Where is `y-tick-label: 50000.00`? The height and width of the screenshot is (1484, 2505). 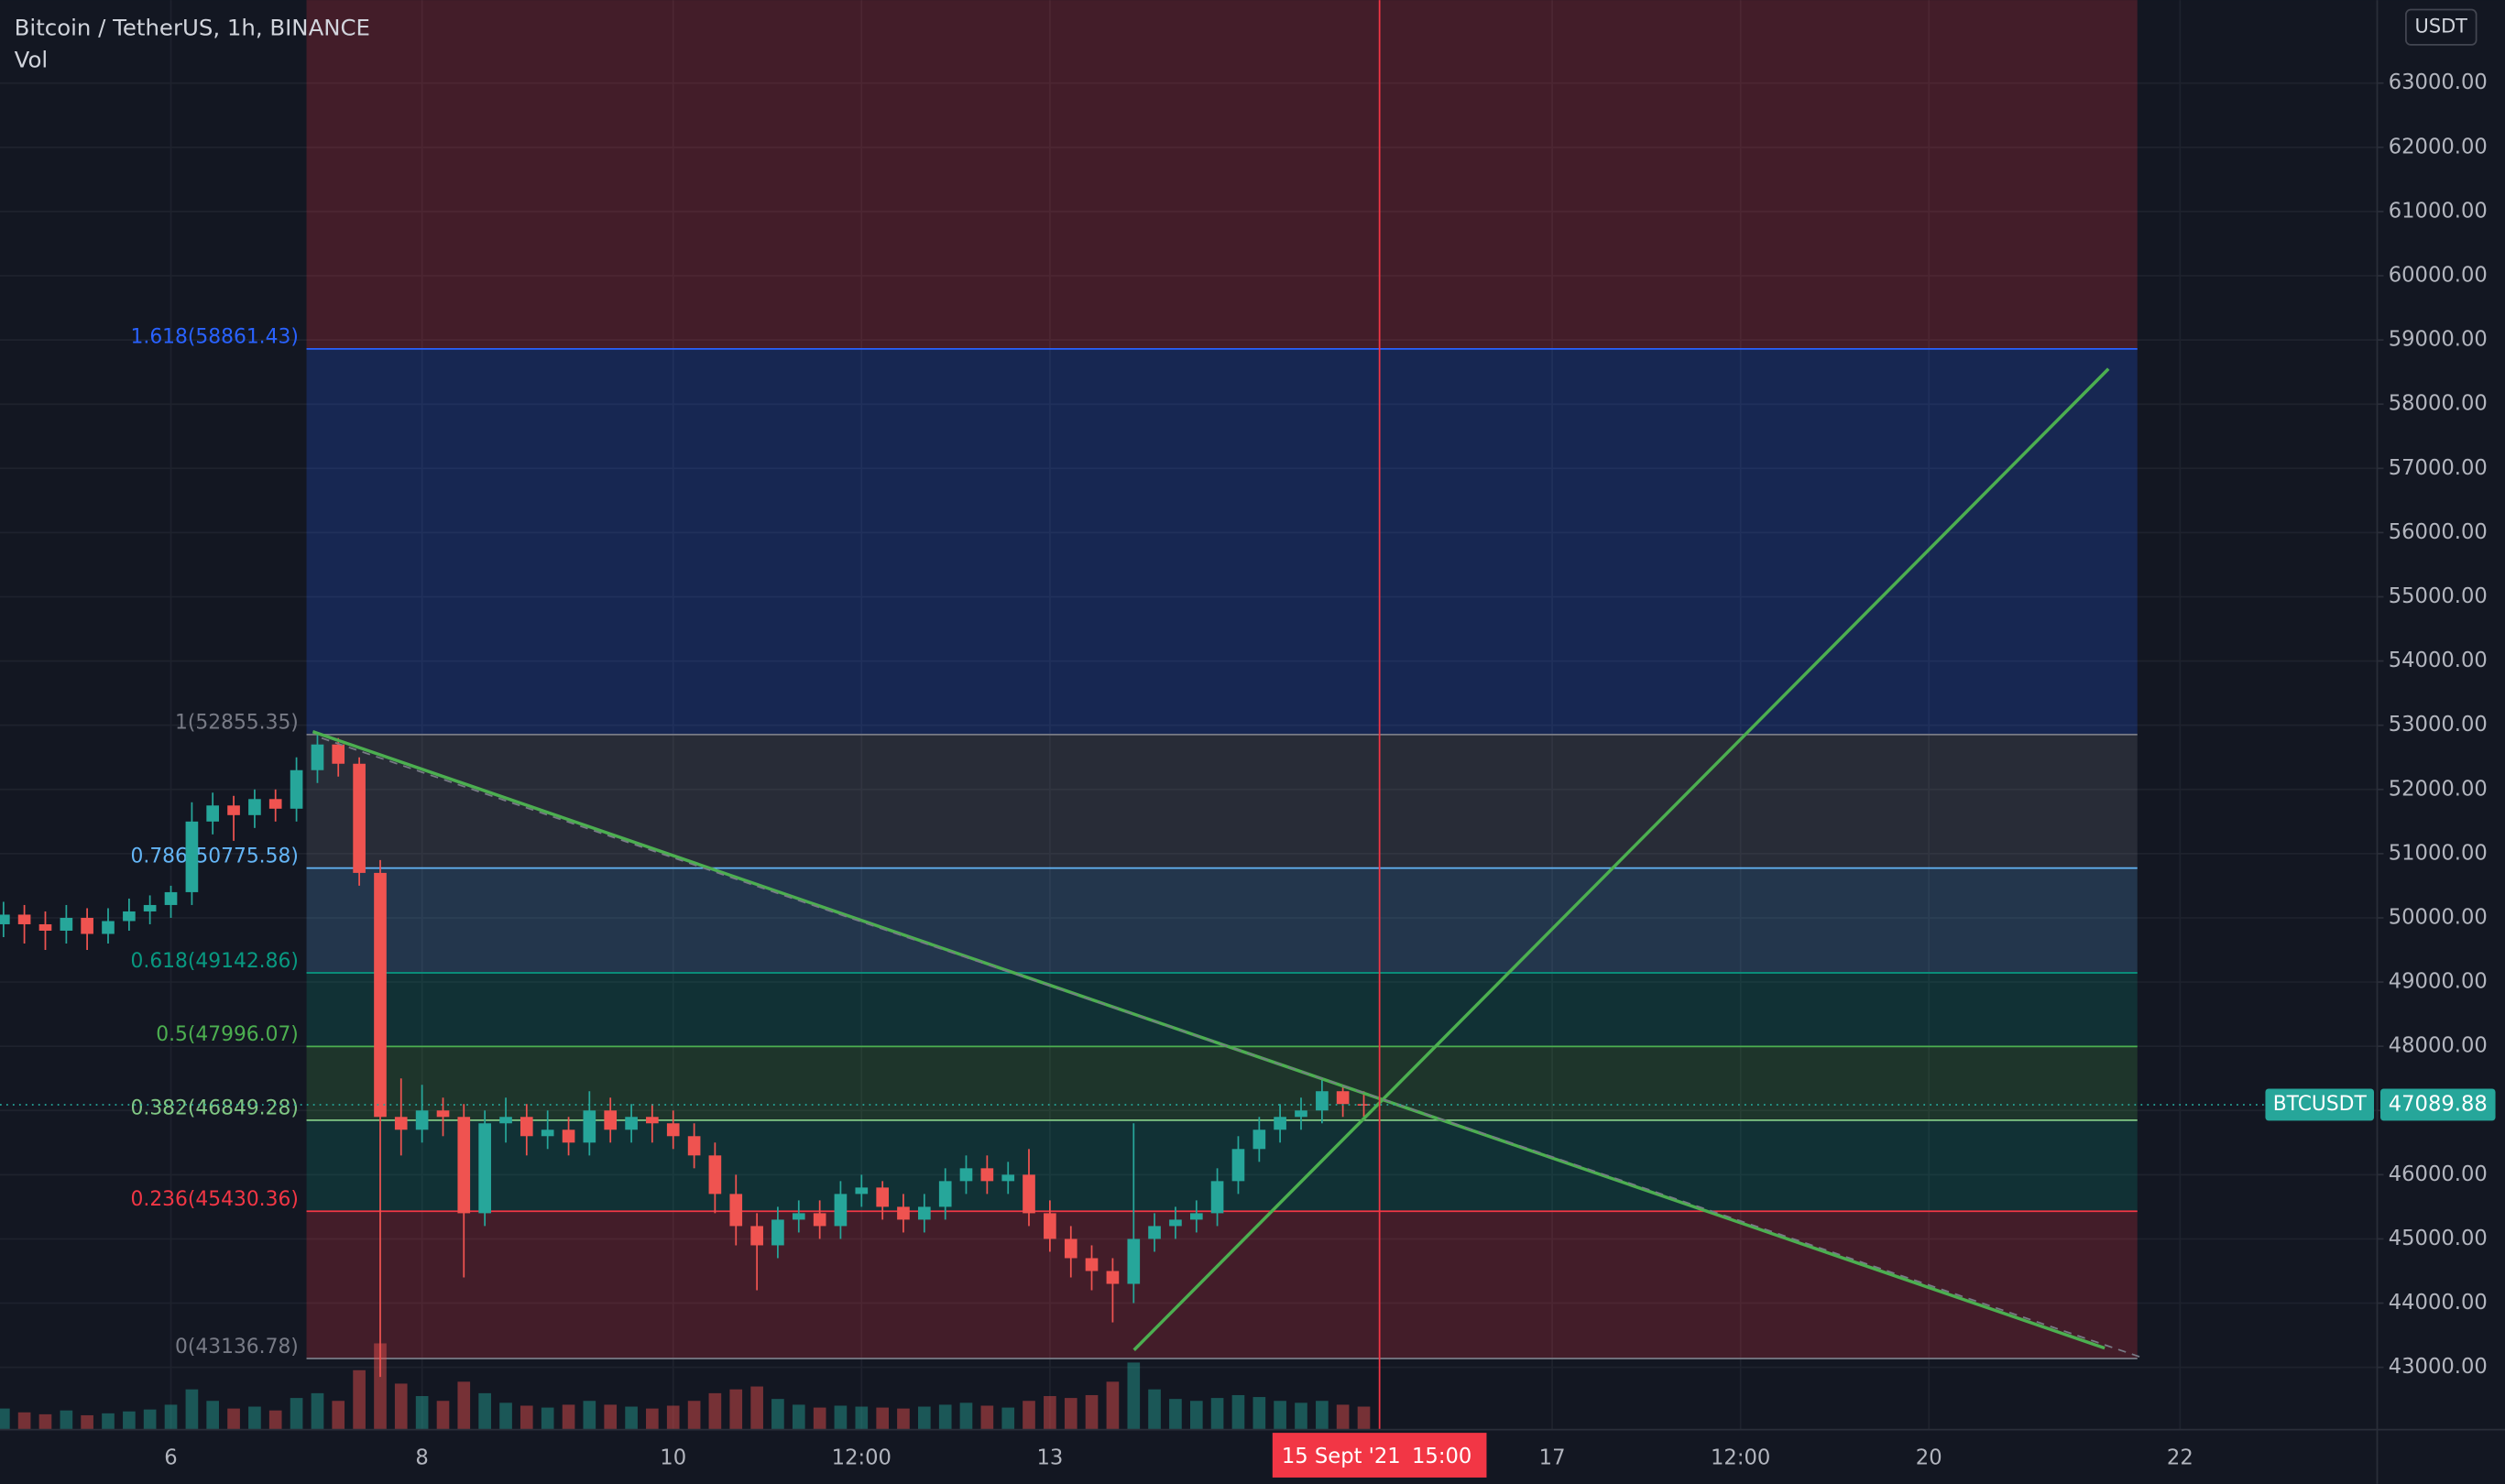
y-tick-label: 50000.00 is located at coordinates (2438, 917).